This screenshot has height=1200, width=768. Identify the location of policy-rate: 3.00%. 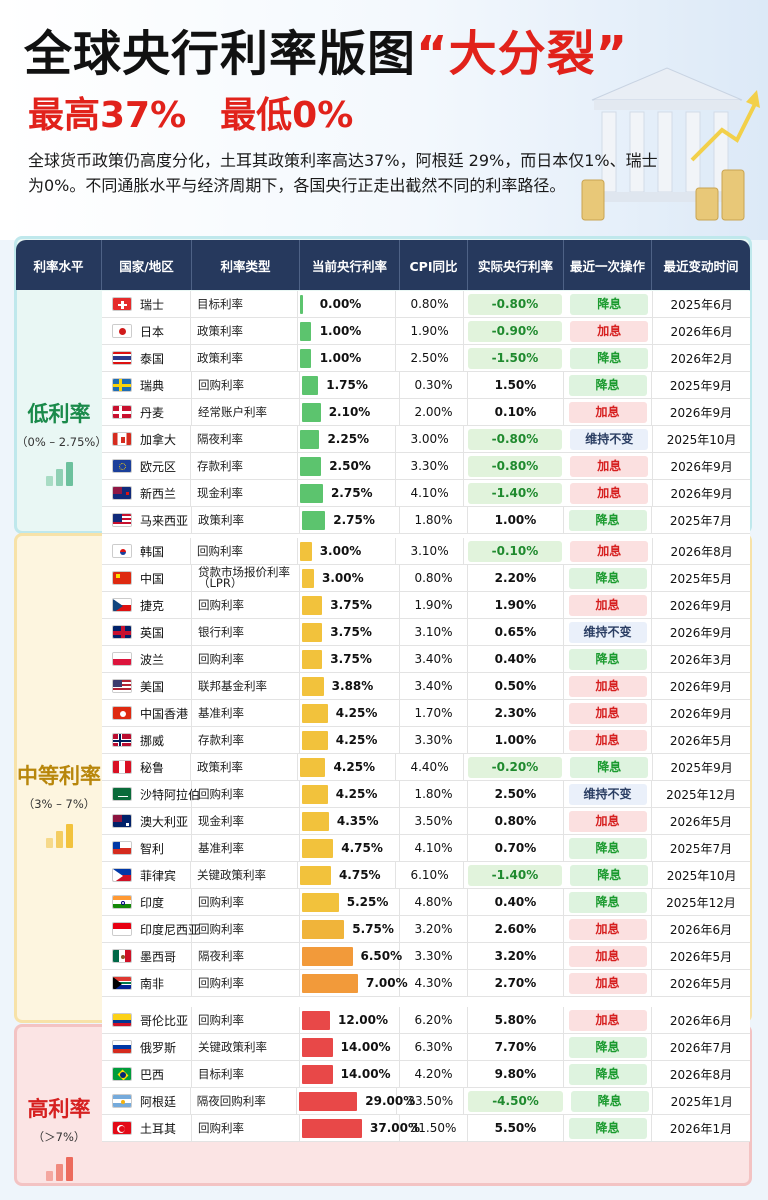
(340, 551).